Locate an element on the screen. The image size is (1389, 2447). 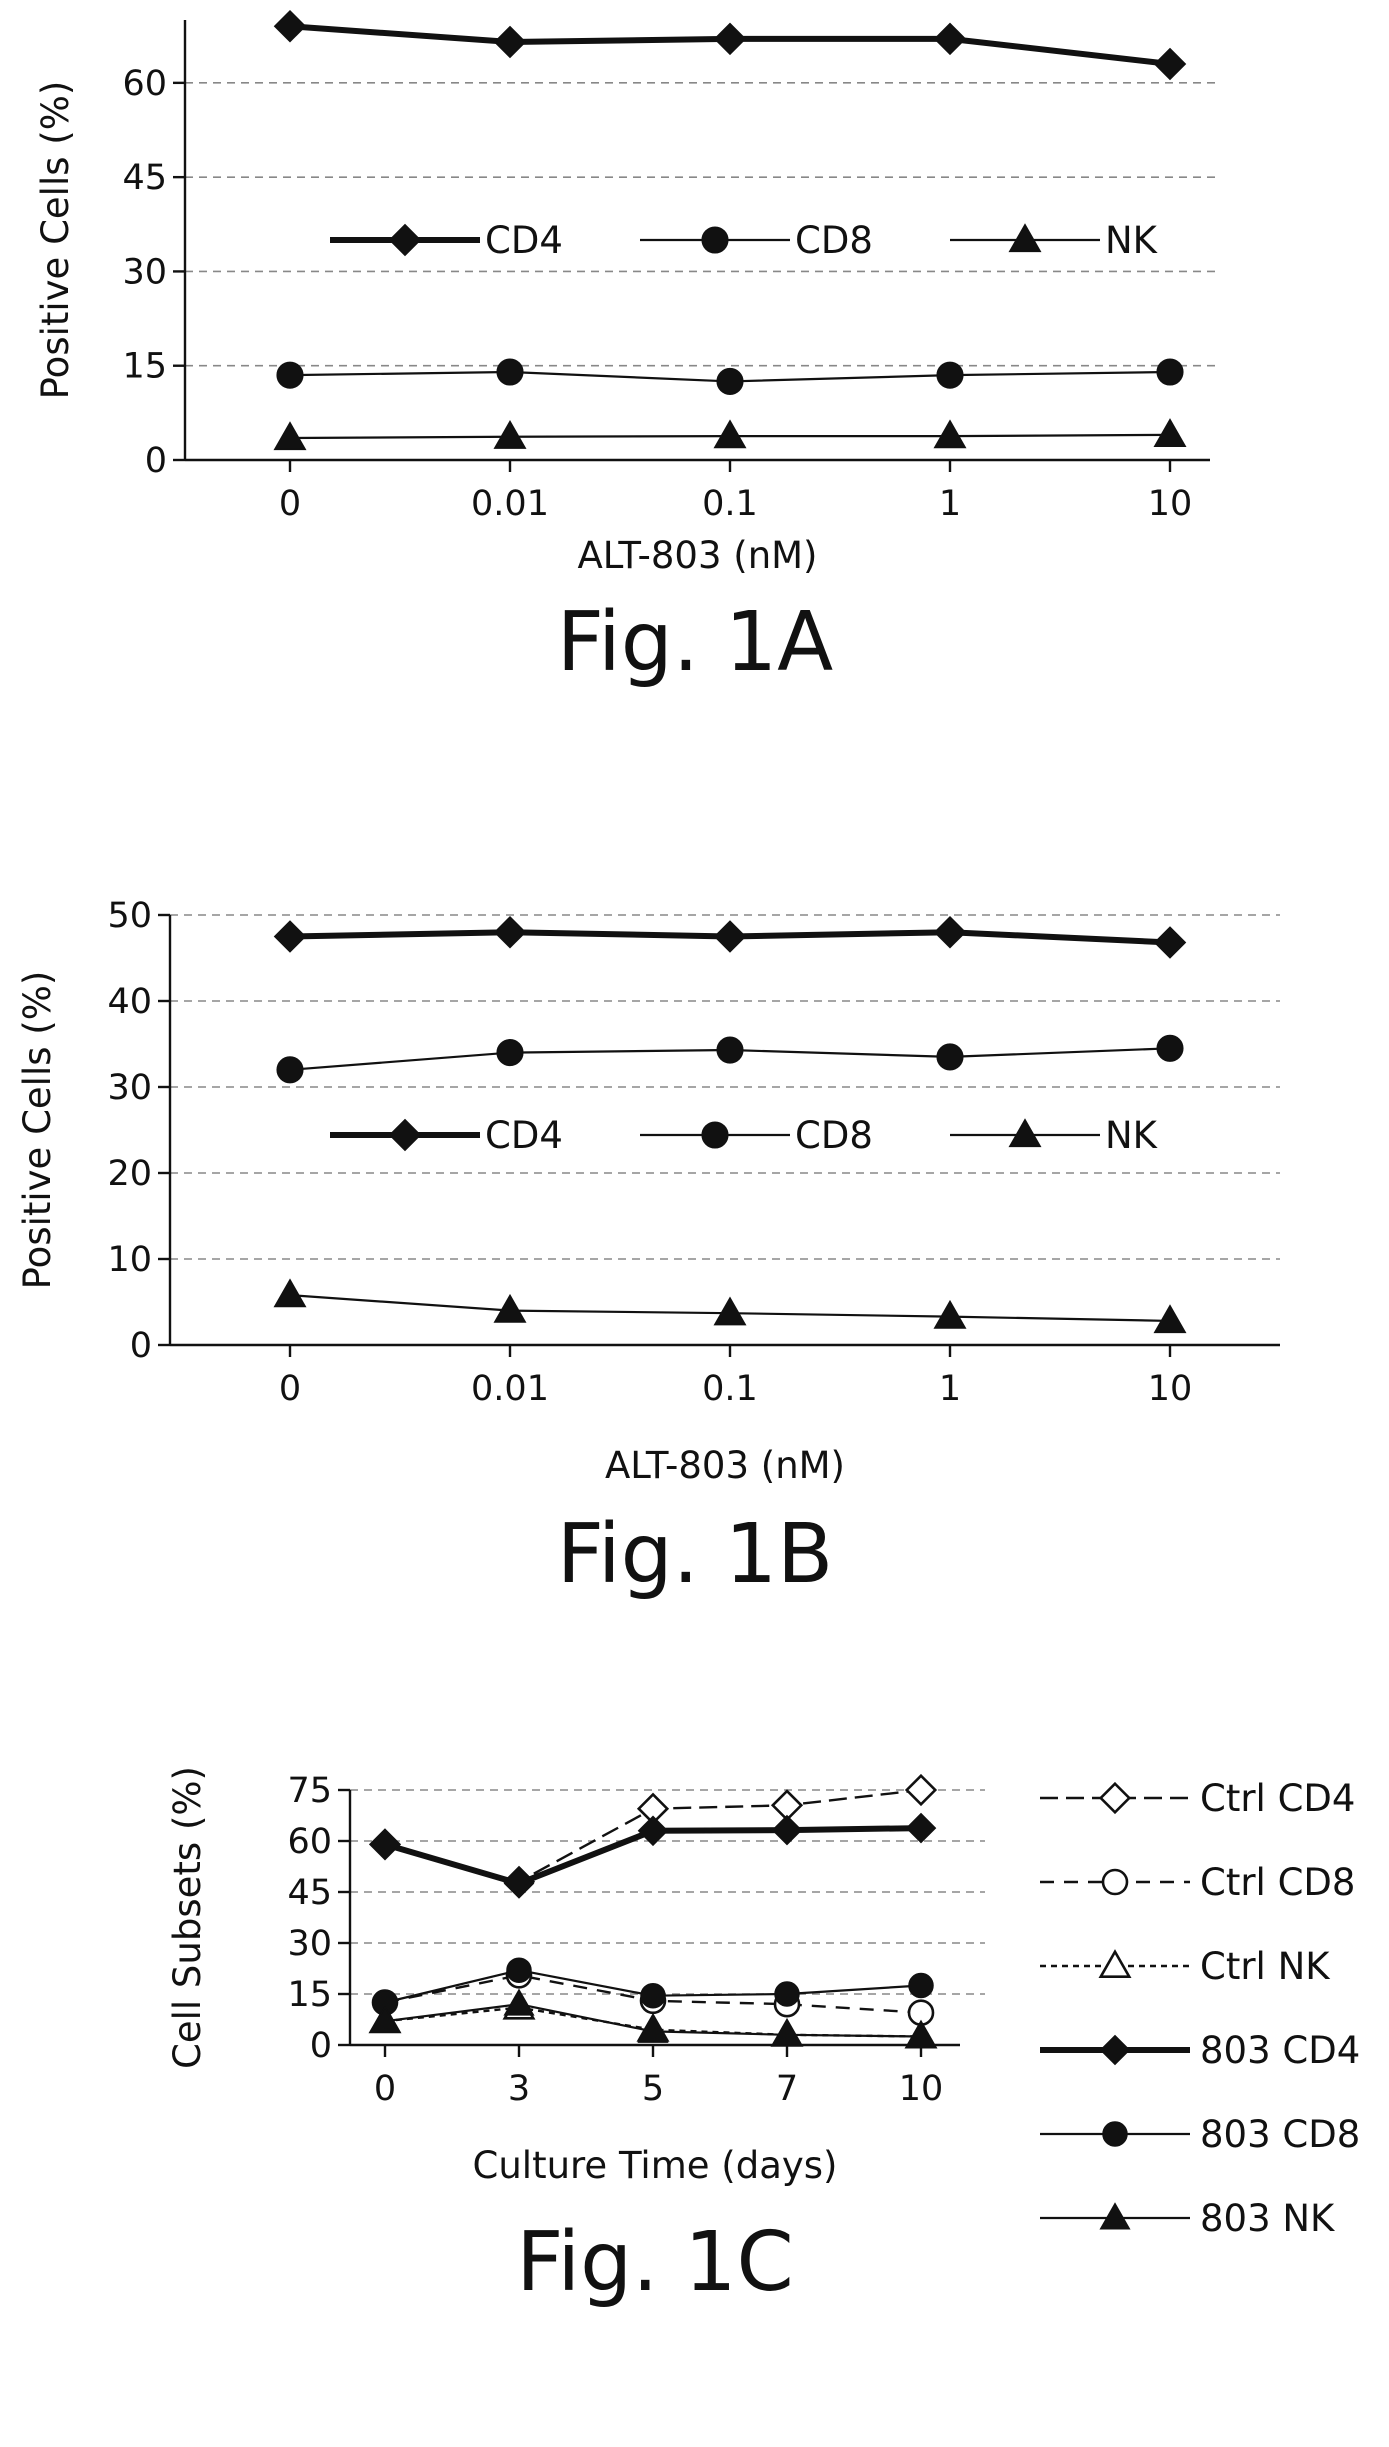
legend-label-ctrl-cd8: Ctrl CD8 is located at coordinates (1277, 1882).